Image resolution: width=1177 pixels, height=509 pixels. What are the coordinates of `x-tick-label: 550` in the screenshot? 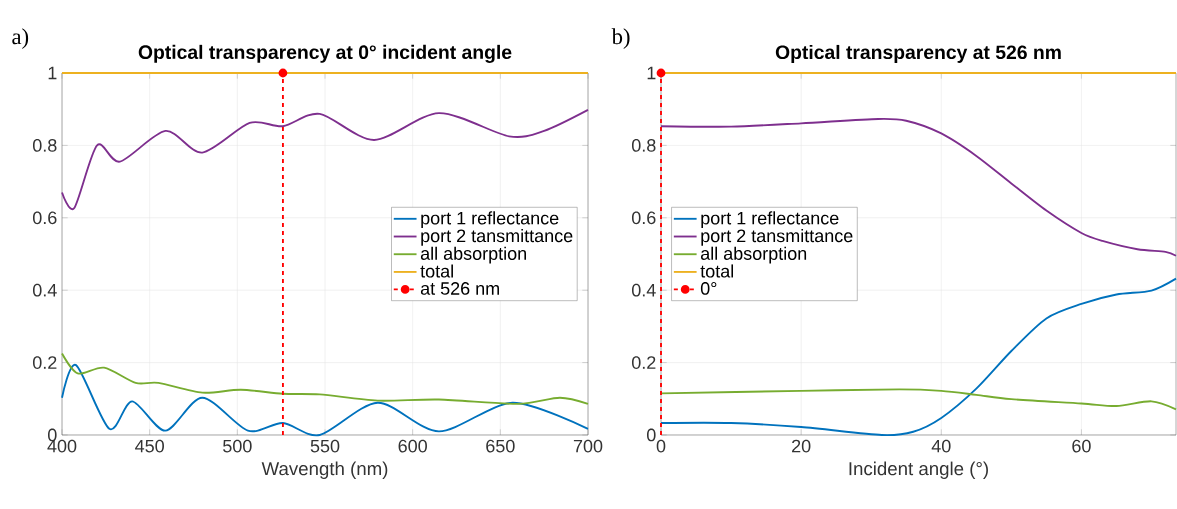 It's located at (325, 446).